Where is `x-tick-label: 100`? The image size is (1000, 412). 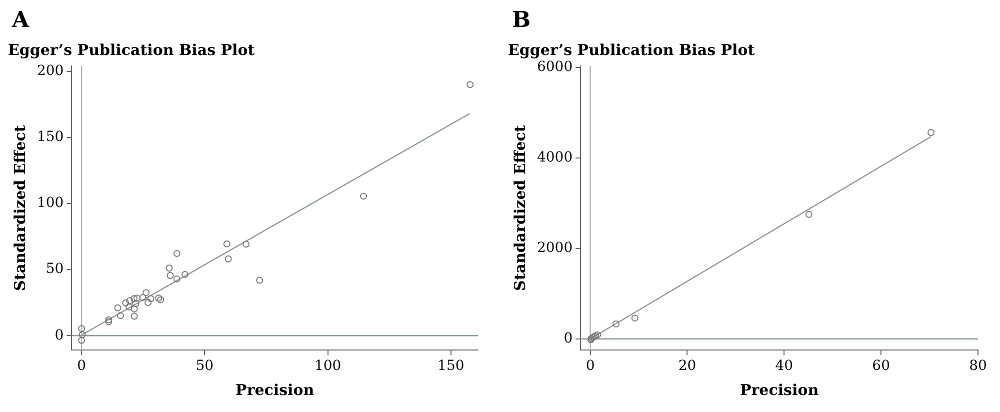 x-tick-label: 100 is located at coordinates (328, 366).